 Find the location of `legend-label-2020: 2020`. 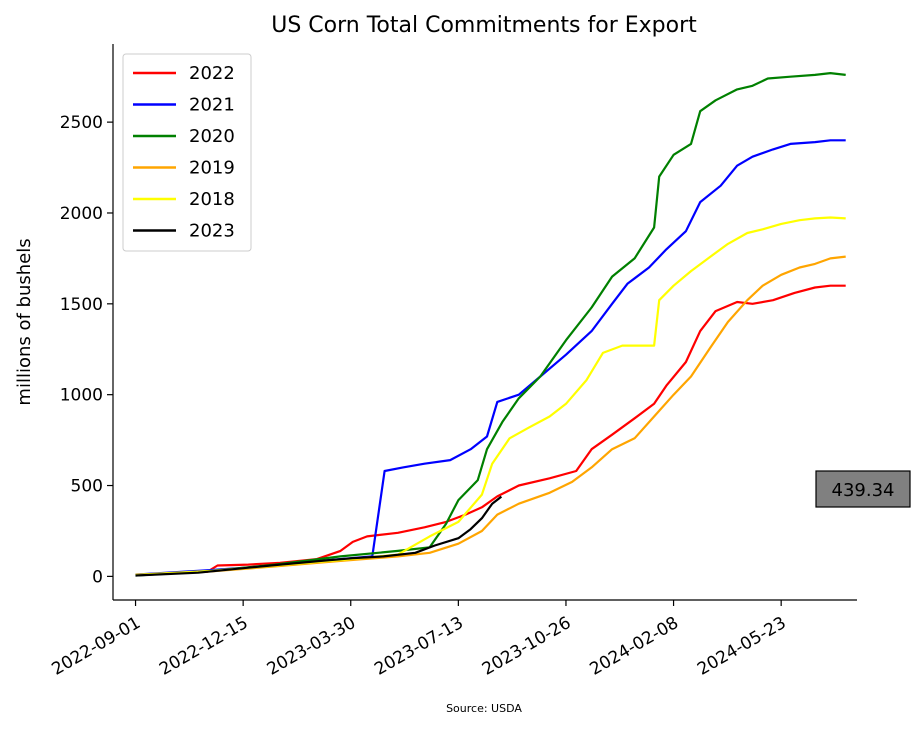

legend-label-2020: 2020 is located at coordinates (212, 136).